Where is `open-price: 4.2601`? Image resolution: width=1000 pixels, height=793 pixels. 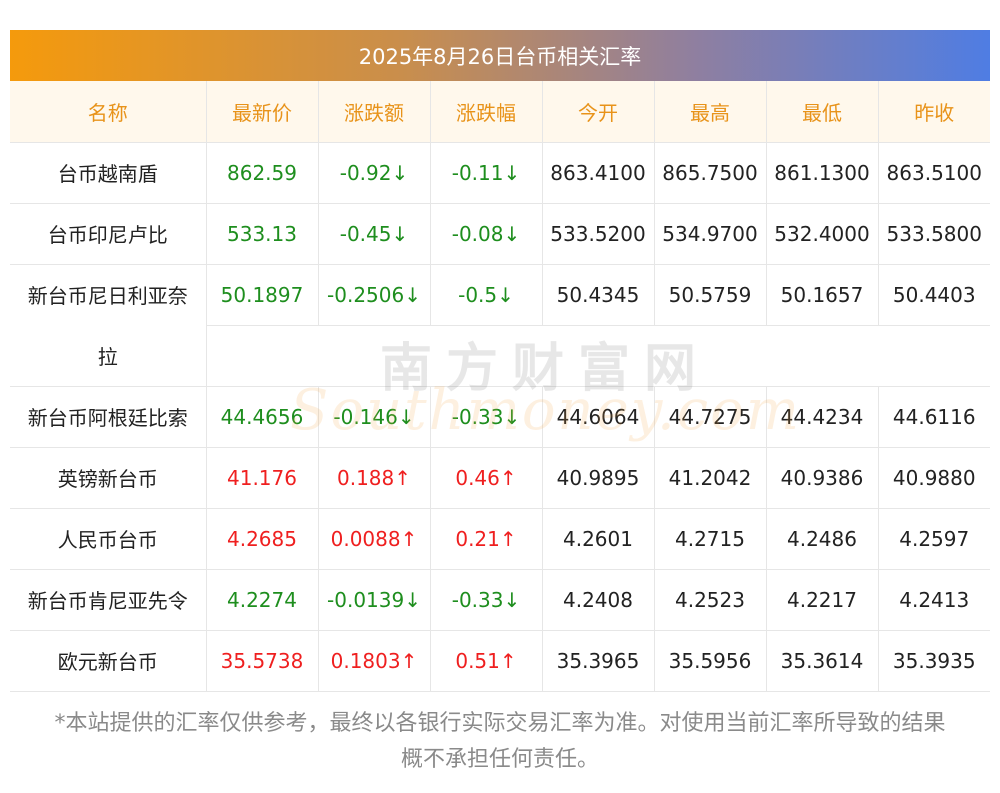
open-price: 4.2601 is located at coordinates (598, 539).